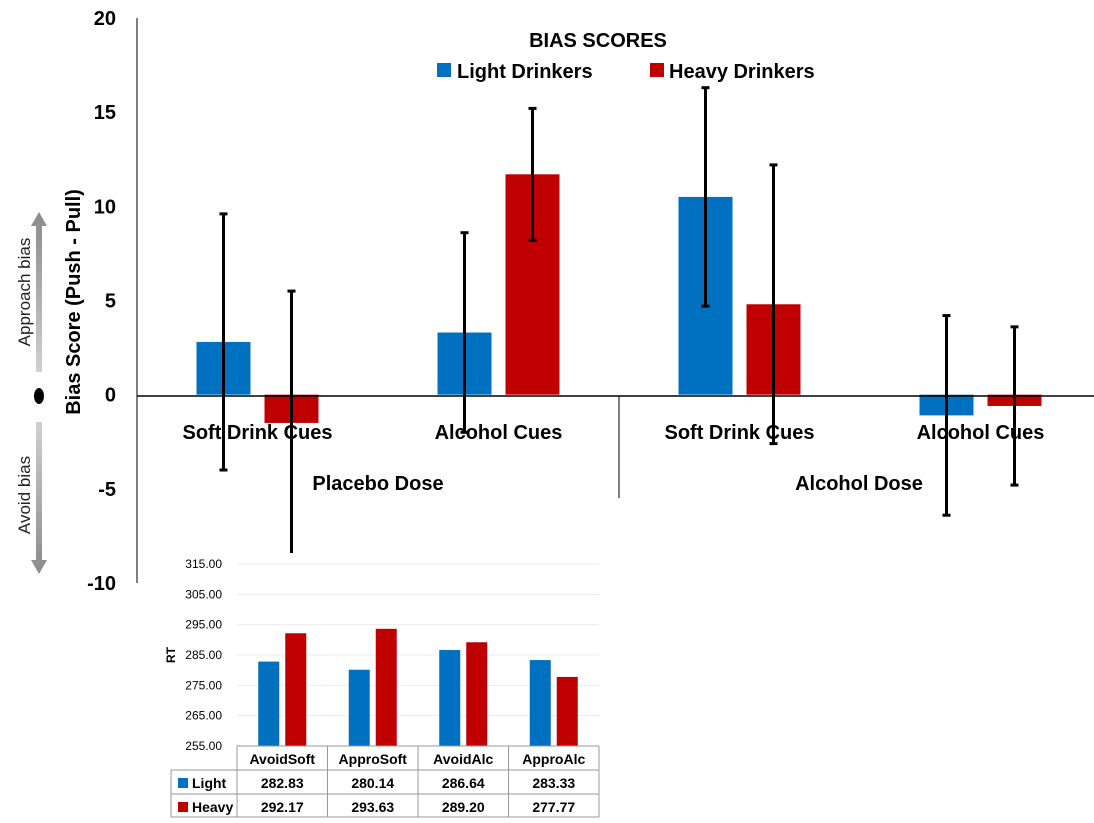  I want to click on y-tick-label: 5, so click(110, 302).